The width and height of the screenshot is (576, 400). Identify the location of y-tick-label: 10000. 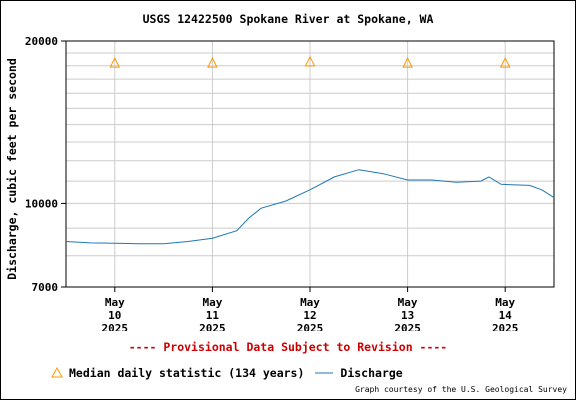
(41, 203).